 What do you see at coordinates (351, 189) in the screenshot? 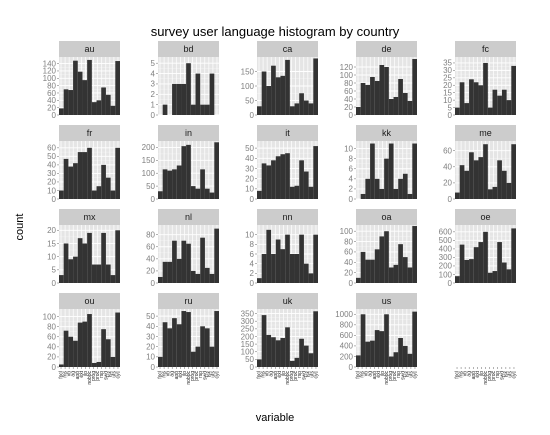
I see `panel-kk-y-tick-label: 2` at bounding box center [351, 189].